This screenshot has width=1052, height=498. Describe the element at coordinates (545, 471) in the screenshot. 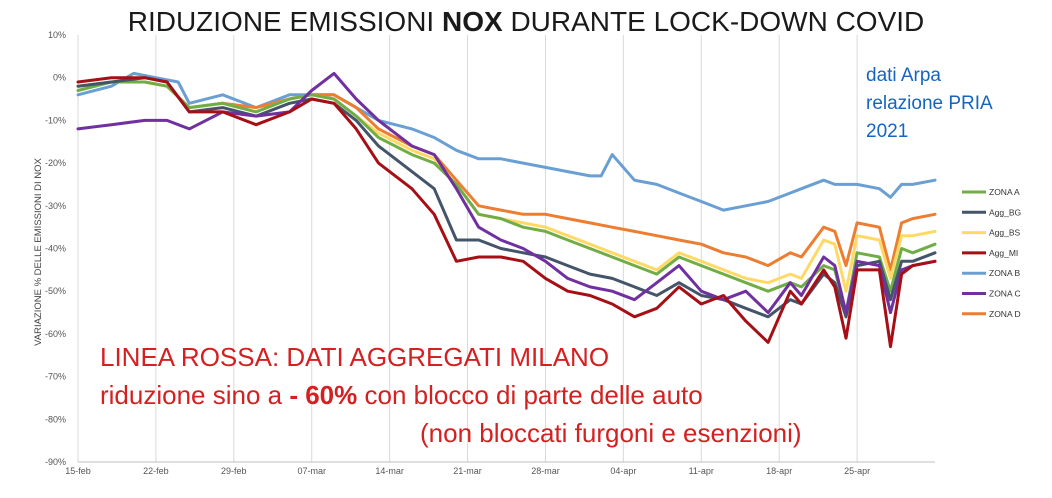

I see `x-tick-label: 28-mar` at that location.